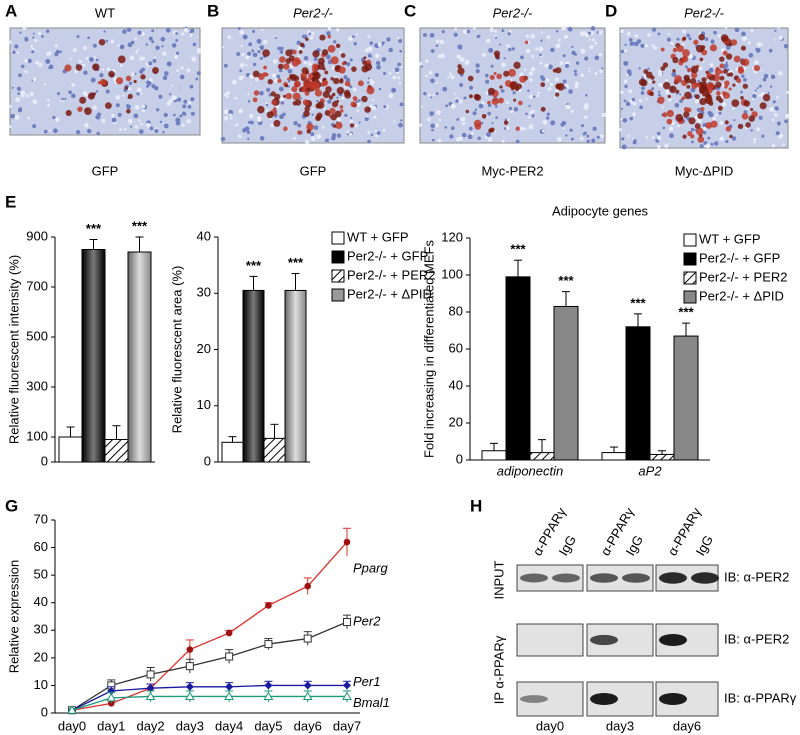 The image size is (800, 735). What do you see at coordinates (566, 578) in the screenshot?
I see `blot-band` at bounding box center [566, 578].